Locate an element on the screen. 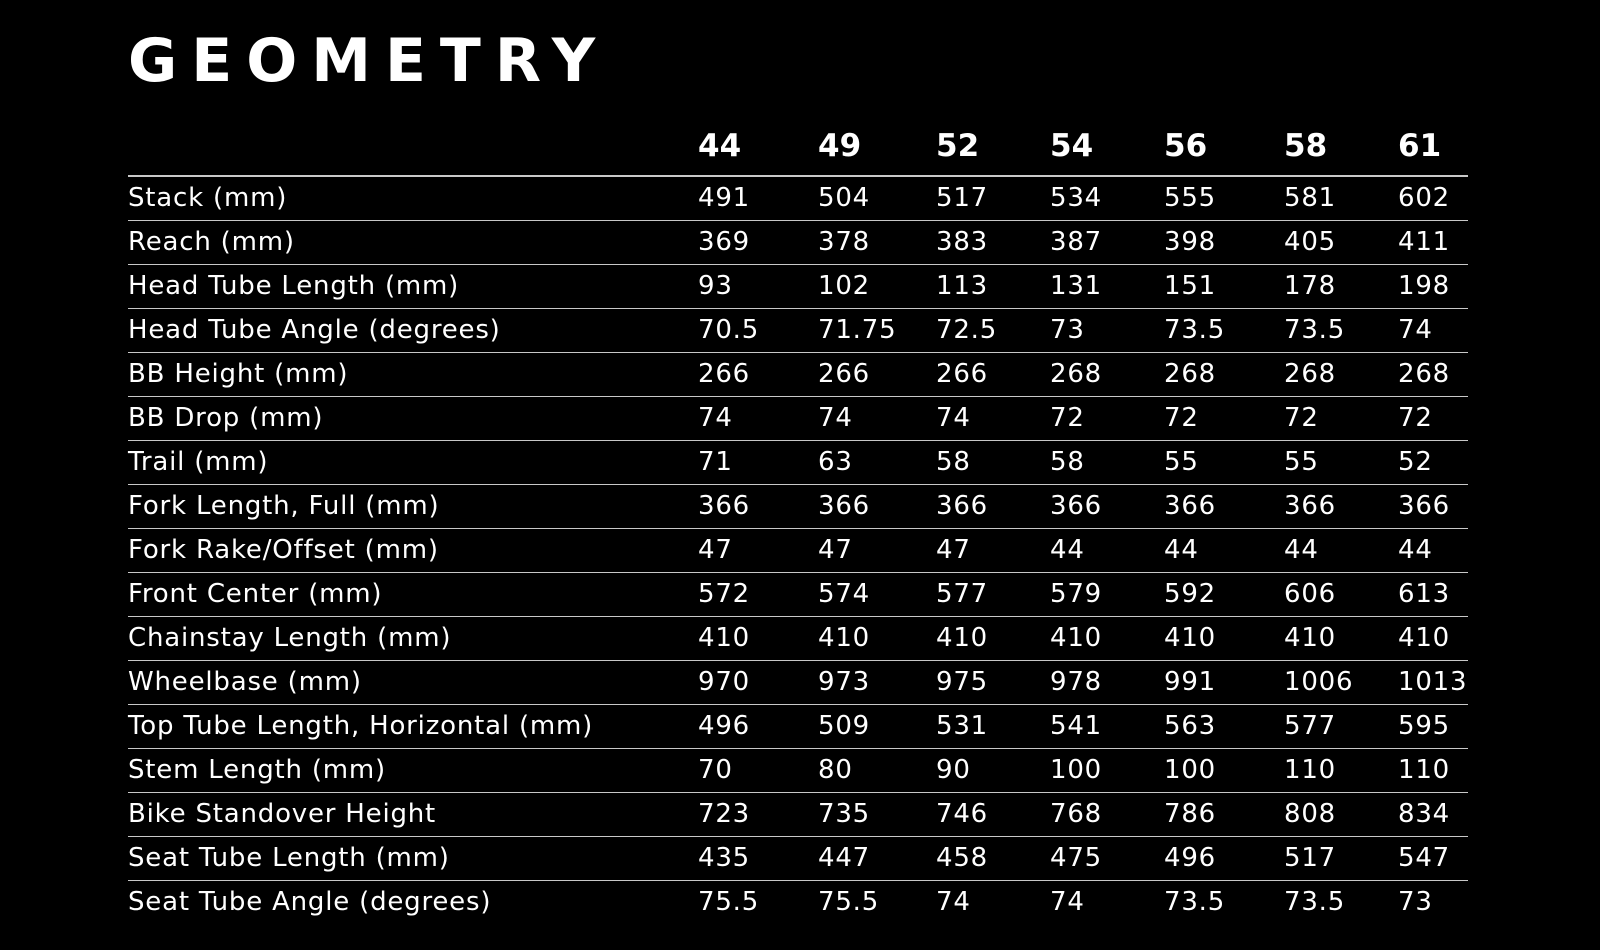  size-header: 56 is located at coordinates (1186, 146).